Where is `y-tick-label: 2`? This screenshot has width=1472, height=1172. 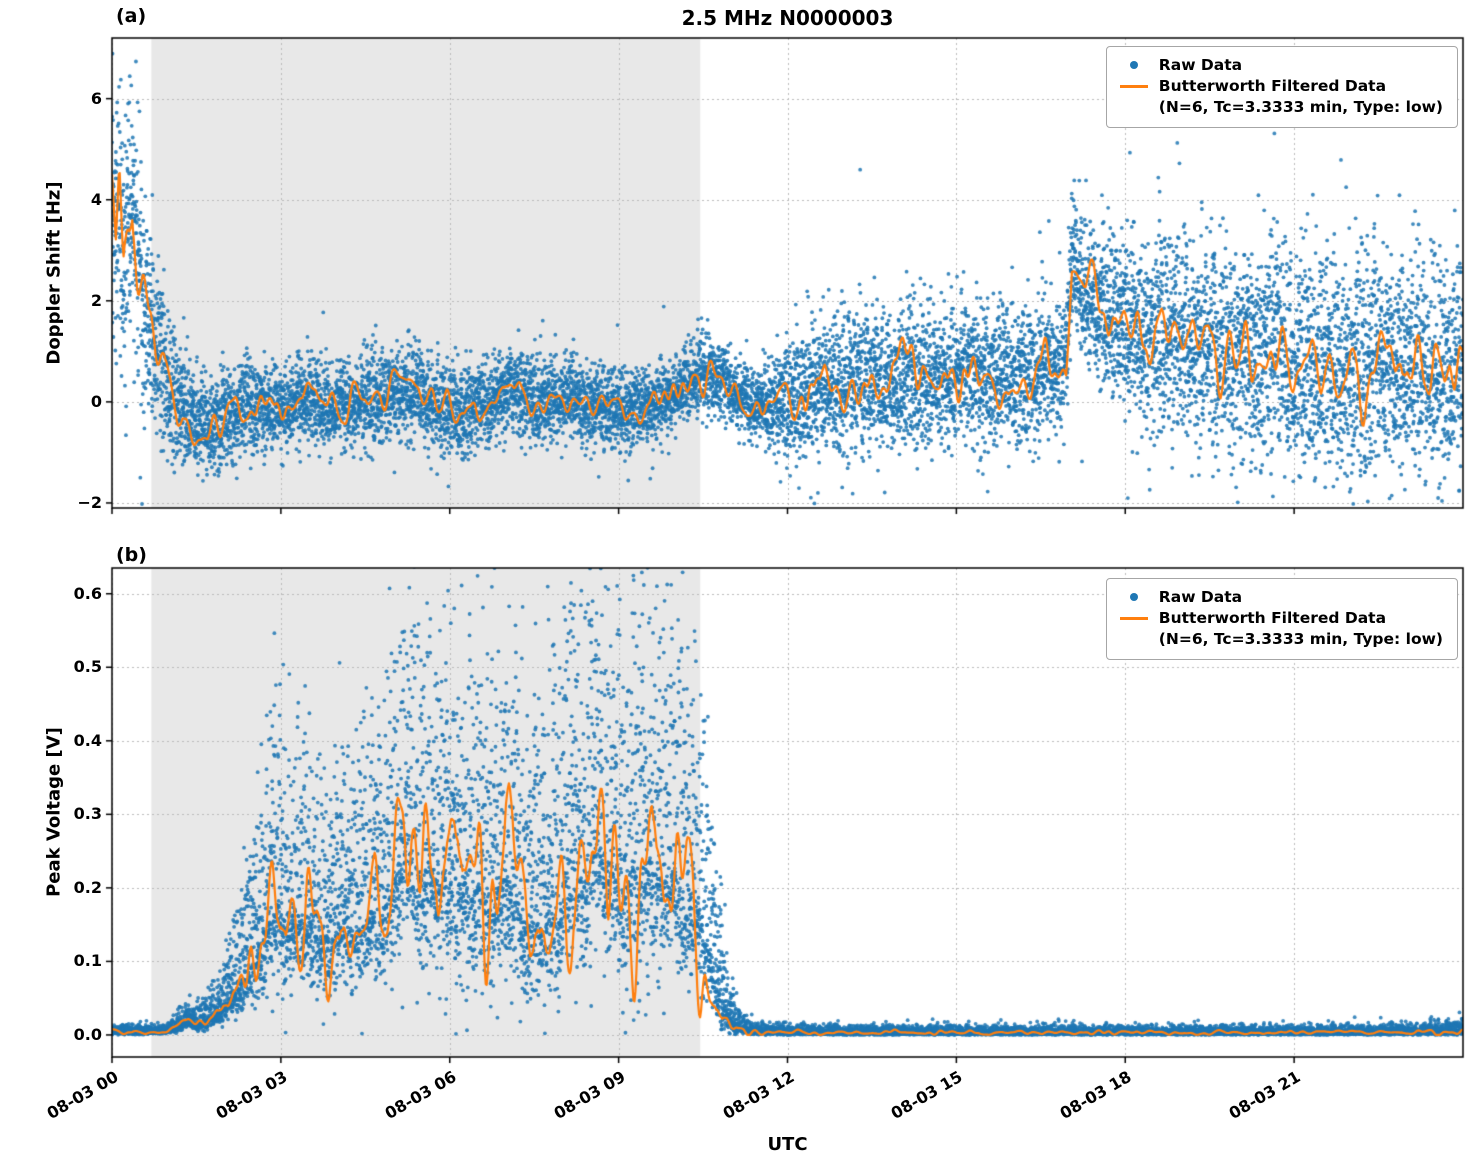 y-tick-label: 2 is located at coordinates (96, 300).